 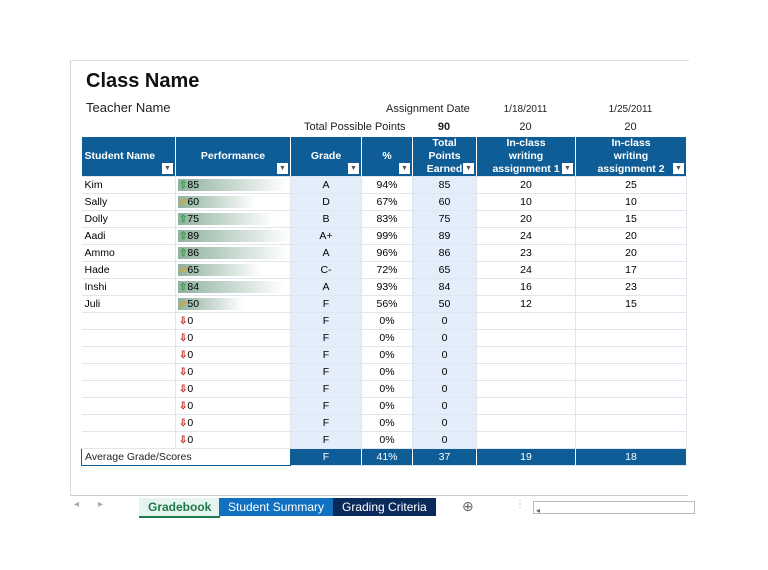 I want to click on performance-cell: ⇗65, so click(x=233, y=270).